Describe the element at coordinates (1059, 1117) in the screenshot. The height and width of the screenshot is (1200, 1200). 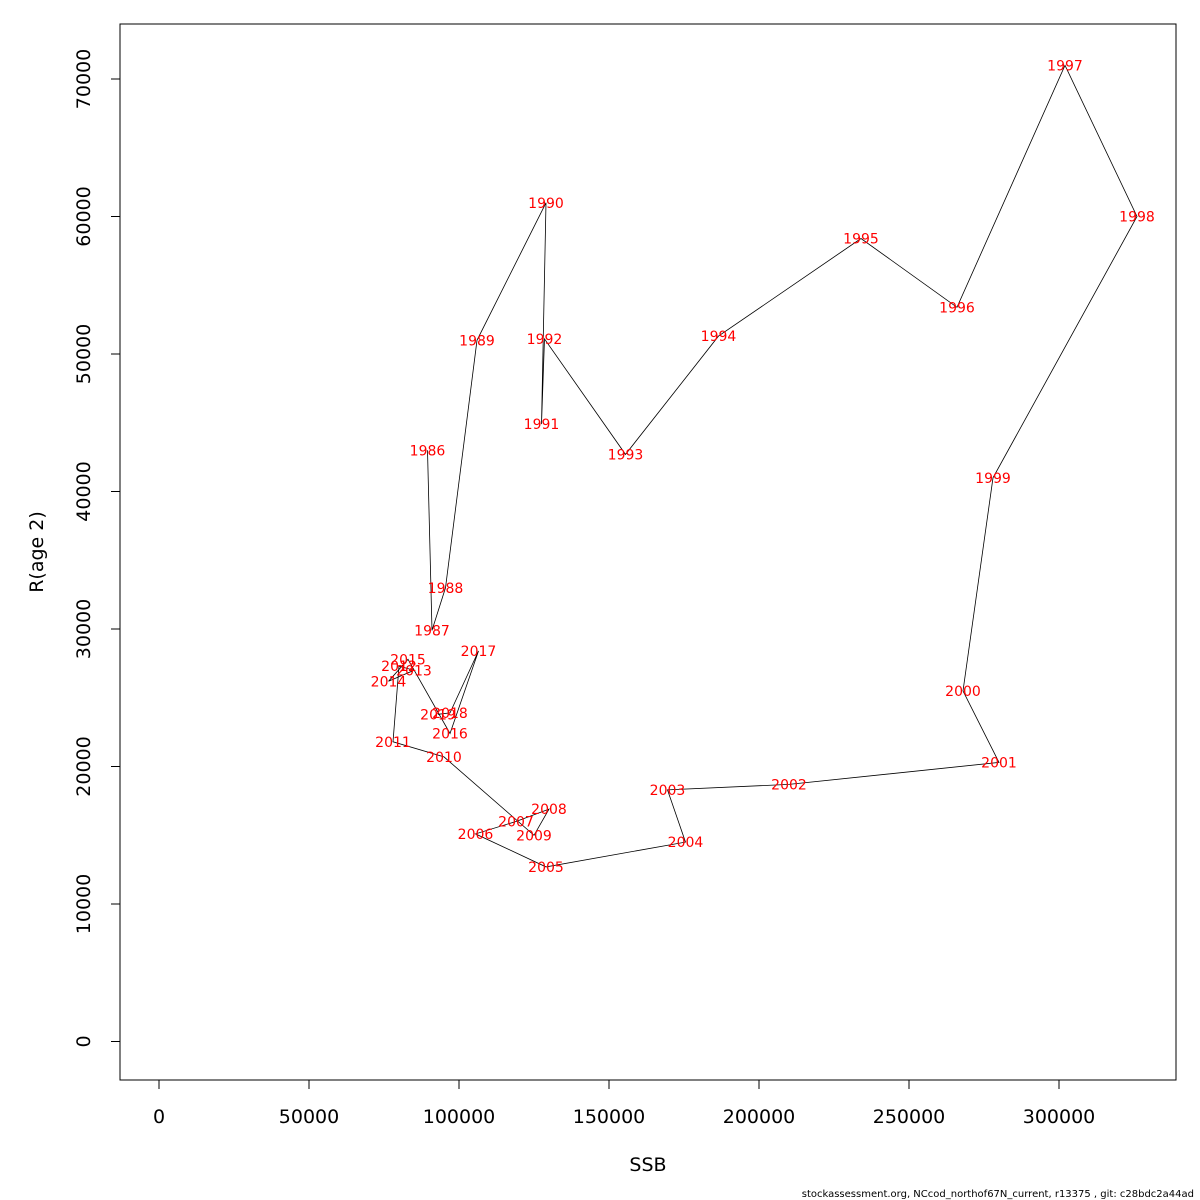
I see `x-tick-label: 300000` at that location.